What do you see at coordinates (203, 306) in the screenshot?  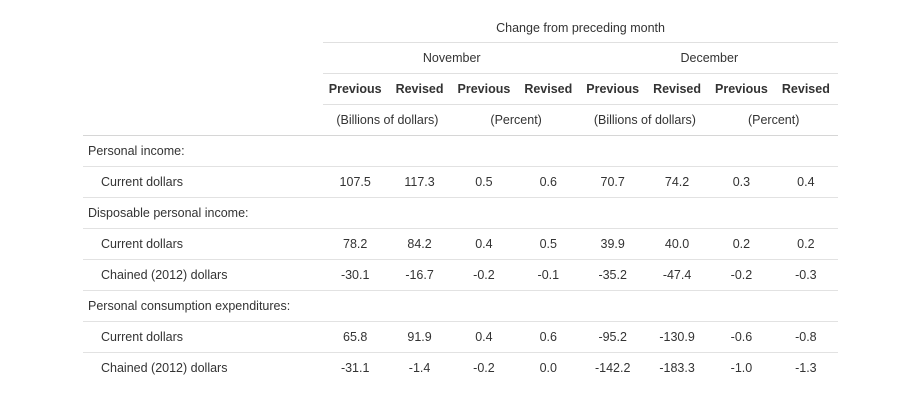 I see `section-label: Personal consumption expenditures:` at bounding box center [203, 306].